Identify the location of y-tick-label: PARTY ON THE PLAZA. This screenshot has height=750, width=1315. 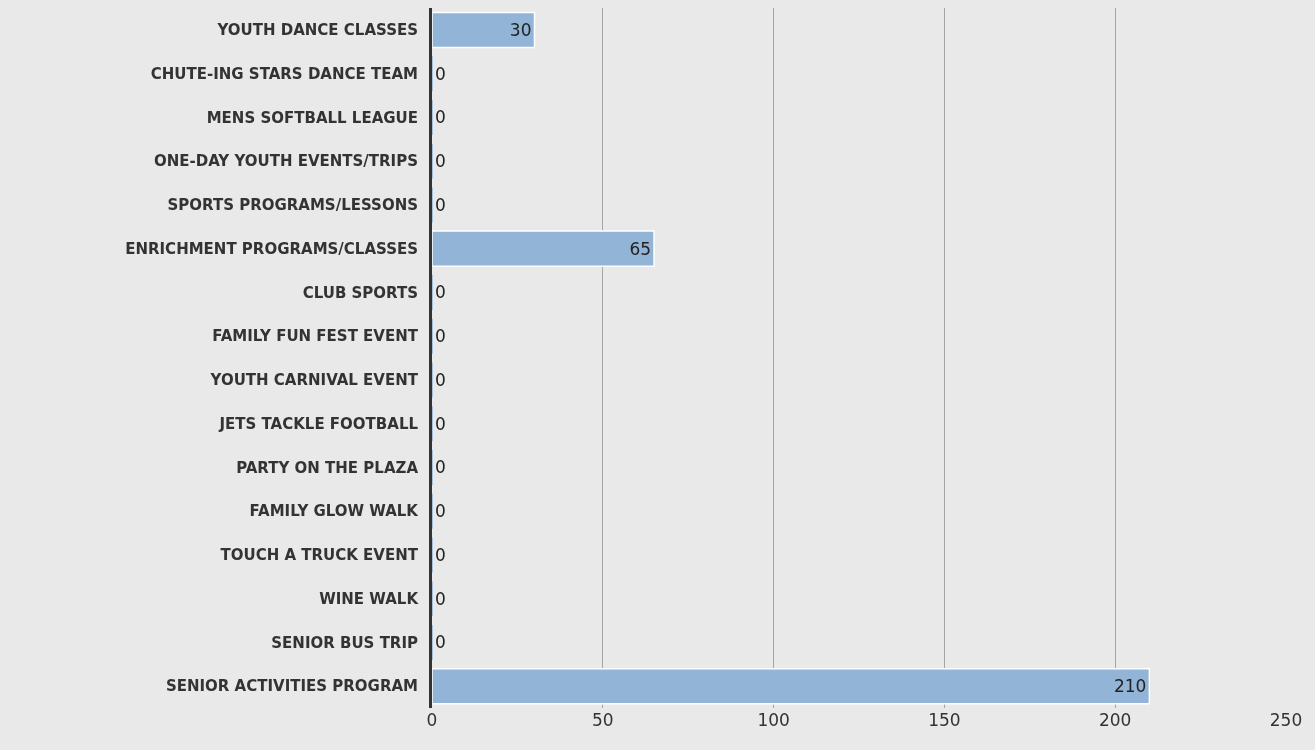
(327, 467).